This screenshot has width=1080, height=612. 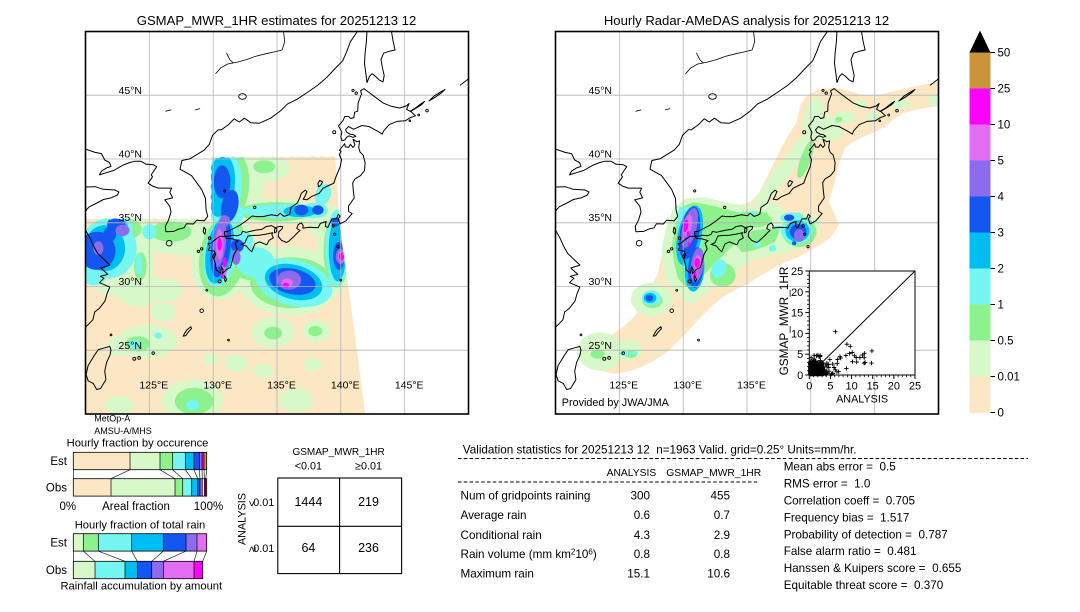 What do you see at coordinates (1004, 54) in the screenshot?
I see `svg-text: 50` at bounding box center [1004, 54].